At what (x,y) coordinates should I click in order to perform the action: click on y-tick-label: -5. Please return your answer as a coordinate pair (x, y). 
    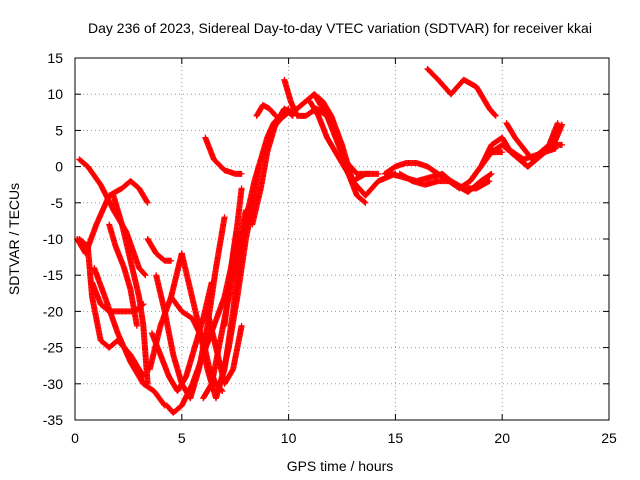
    Looking at the image, I should click on (57, 203).